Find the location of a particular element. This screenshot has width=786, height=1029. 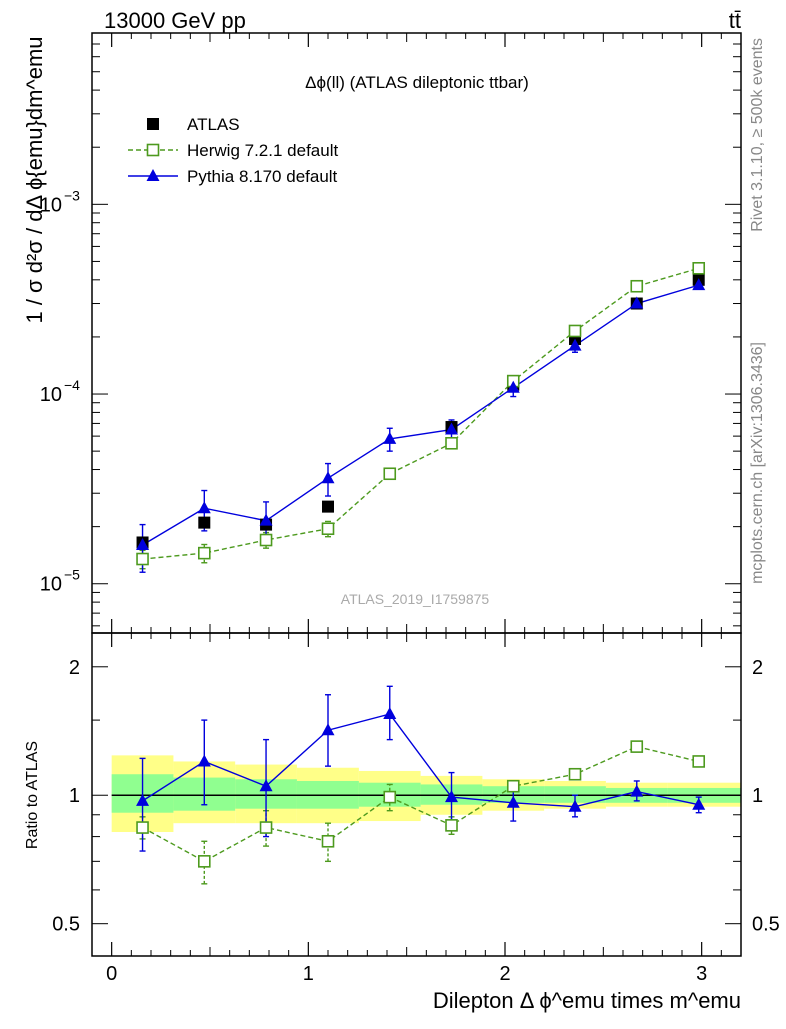

ratio-y-tick-label: 1 is located at coordinates (74, 796).